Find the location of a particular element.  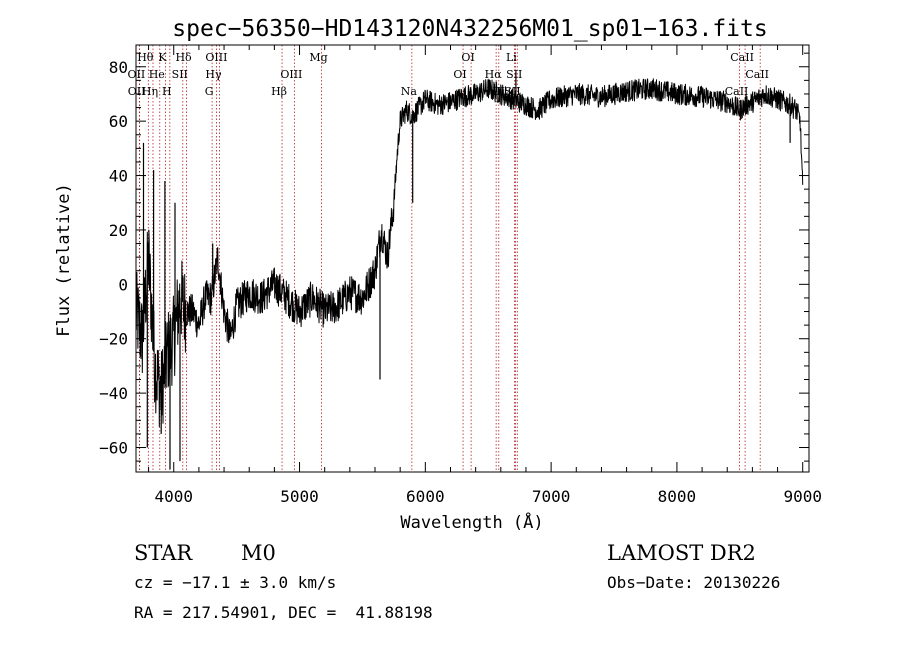

line-label: Hβ is located at coordinates (279, 91).